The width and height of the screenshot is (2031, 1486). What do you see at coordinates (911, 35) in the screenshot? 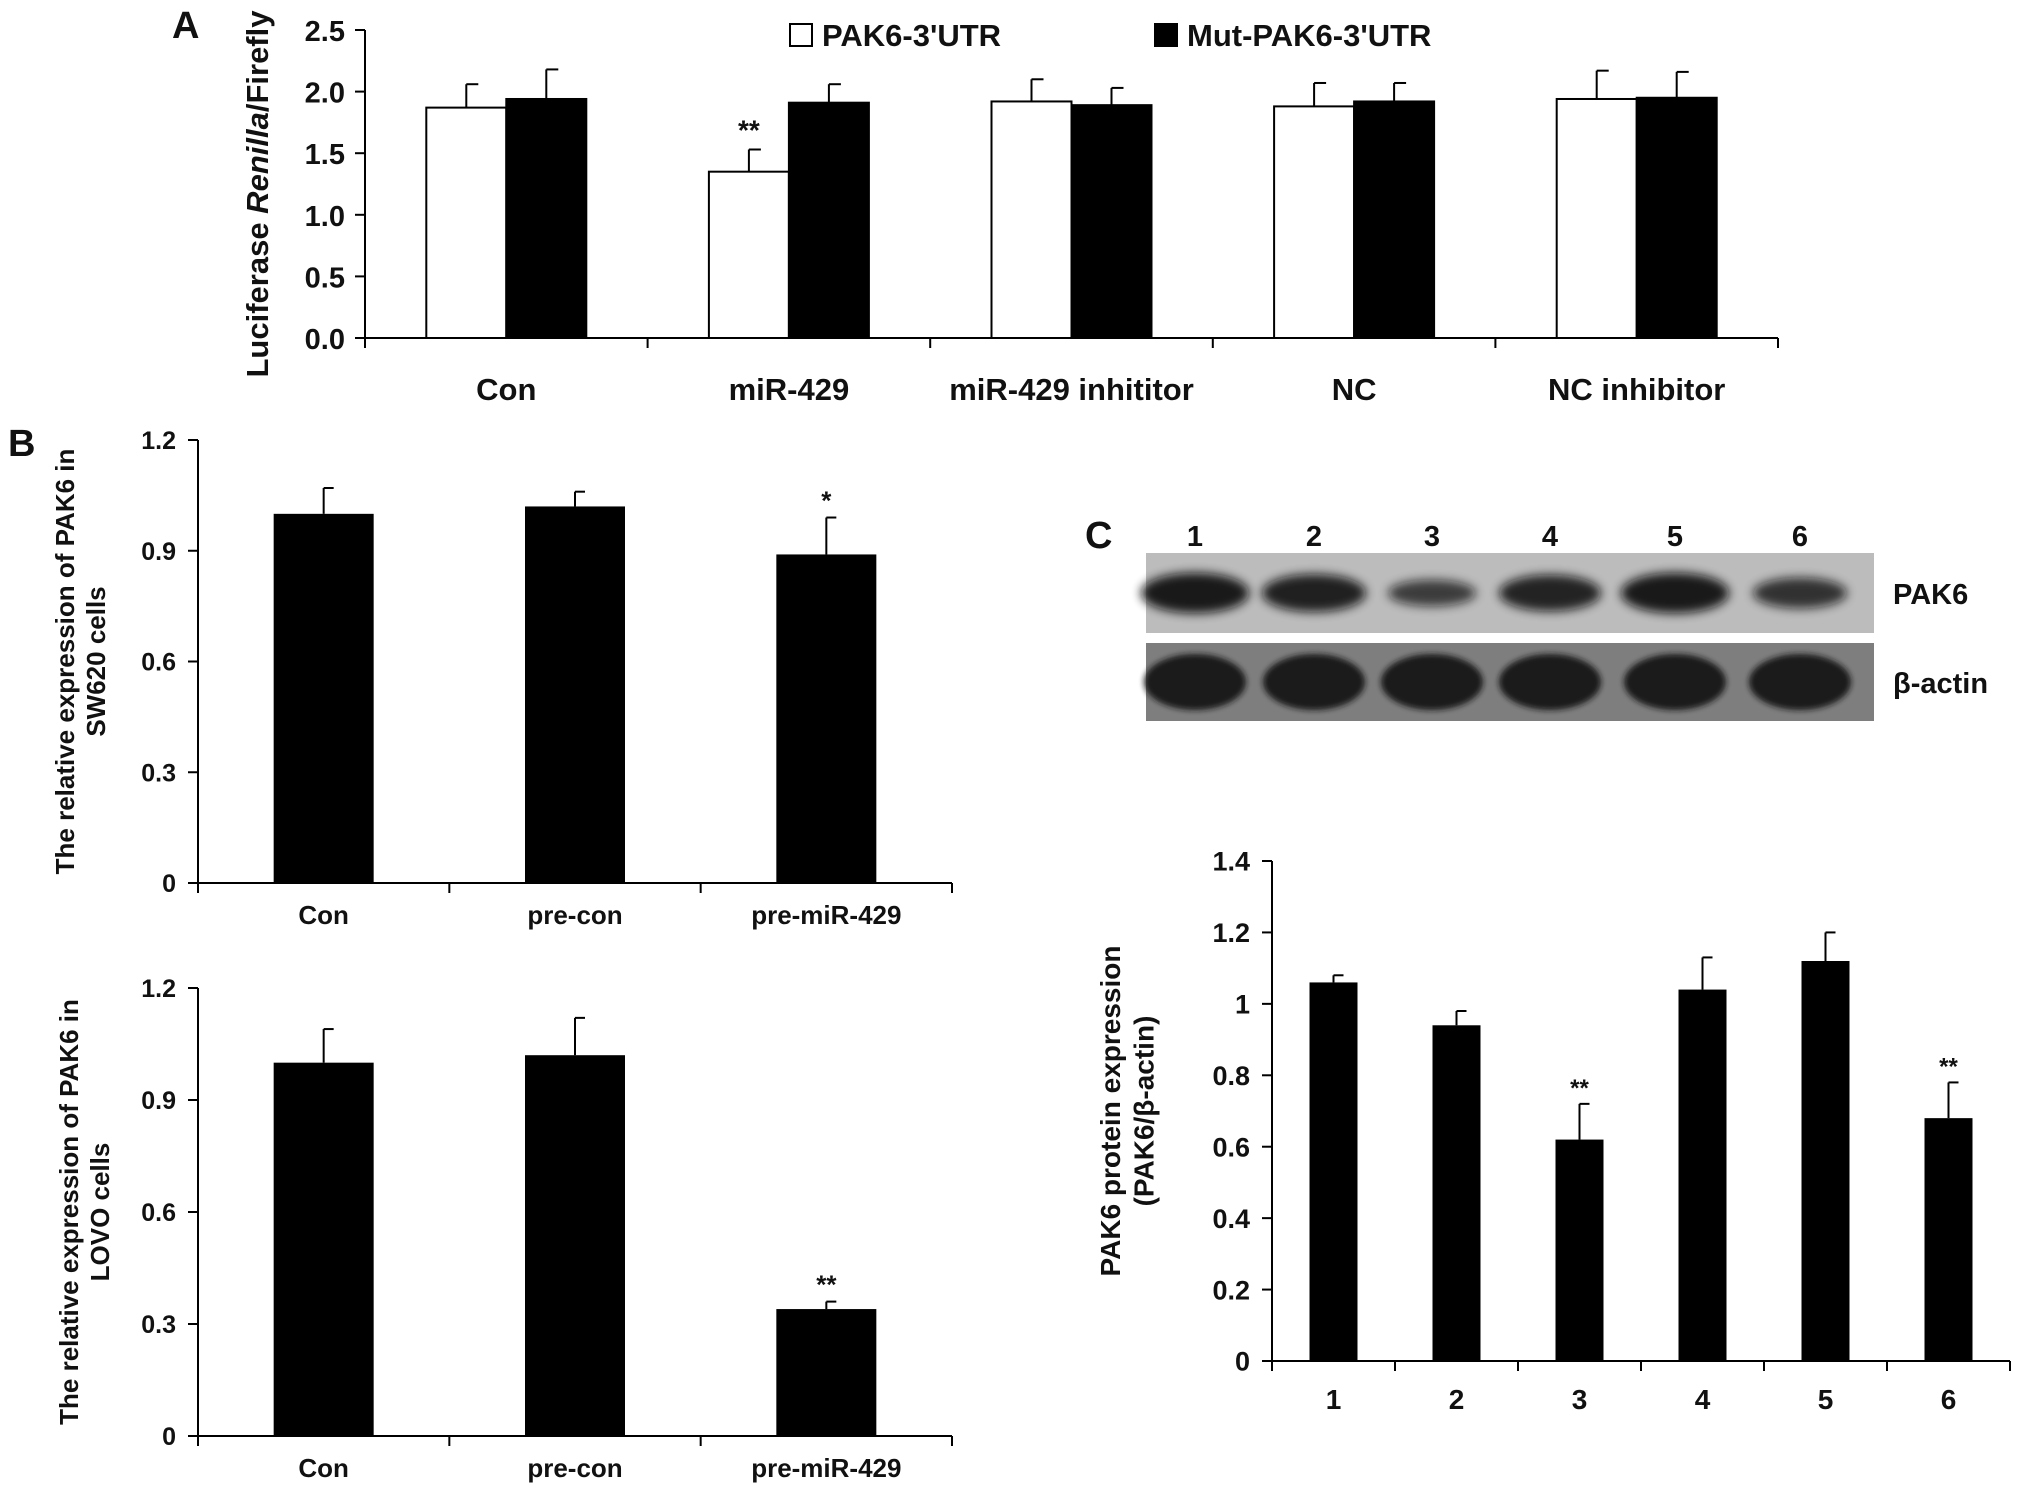
I see `legend-label: PAK6-3'UTR` at bounding box center [911, 35].